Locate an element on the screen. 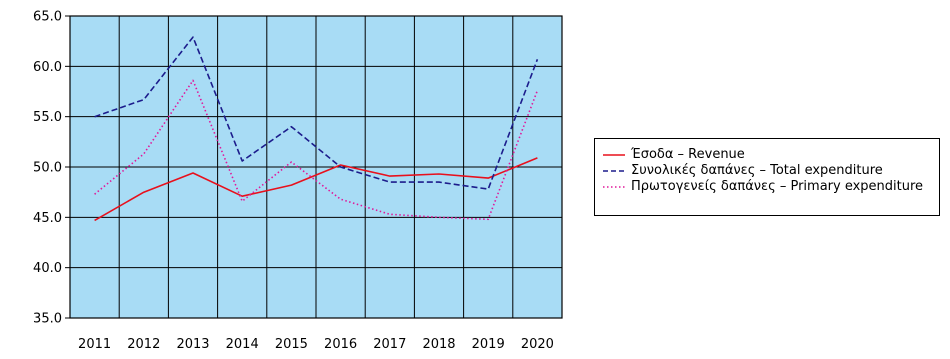  y-tick-label: 50.0 is located at coordinates (47, 168).